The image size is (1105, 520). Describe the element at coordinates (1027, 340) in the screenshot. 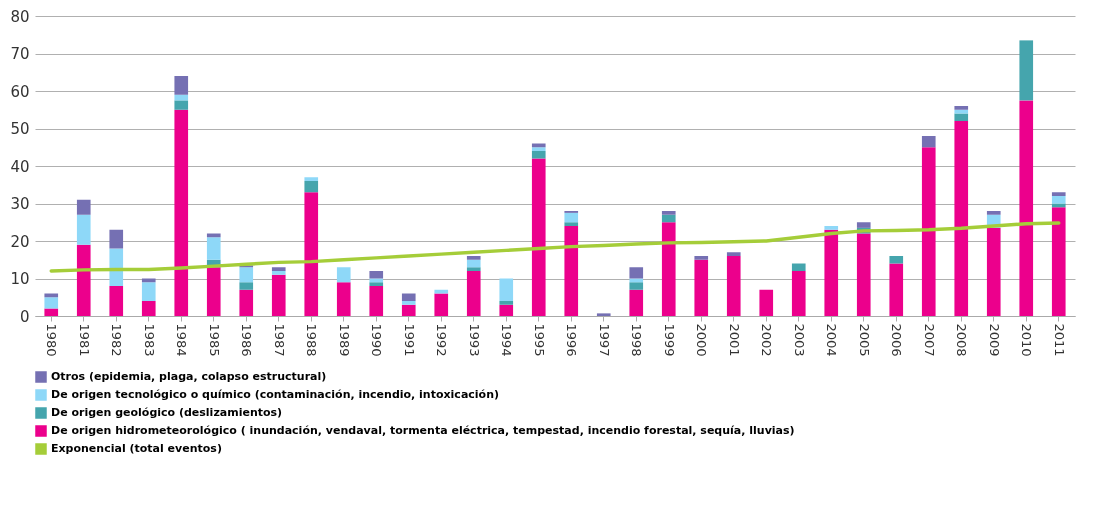

I see `x-tick-label: 2010` at that location.